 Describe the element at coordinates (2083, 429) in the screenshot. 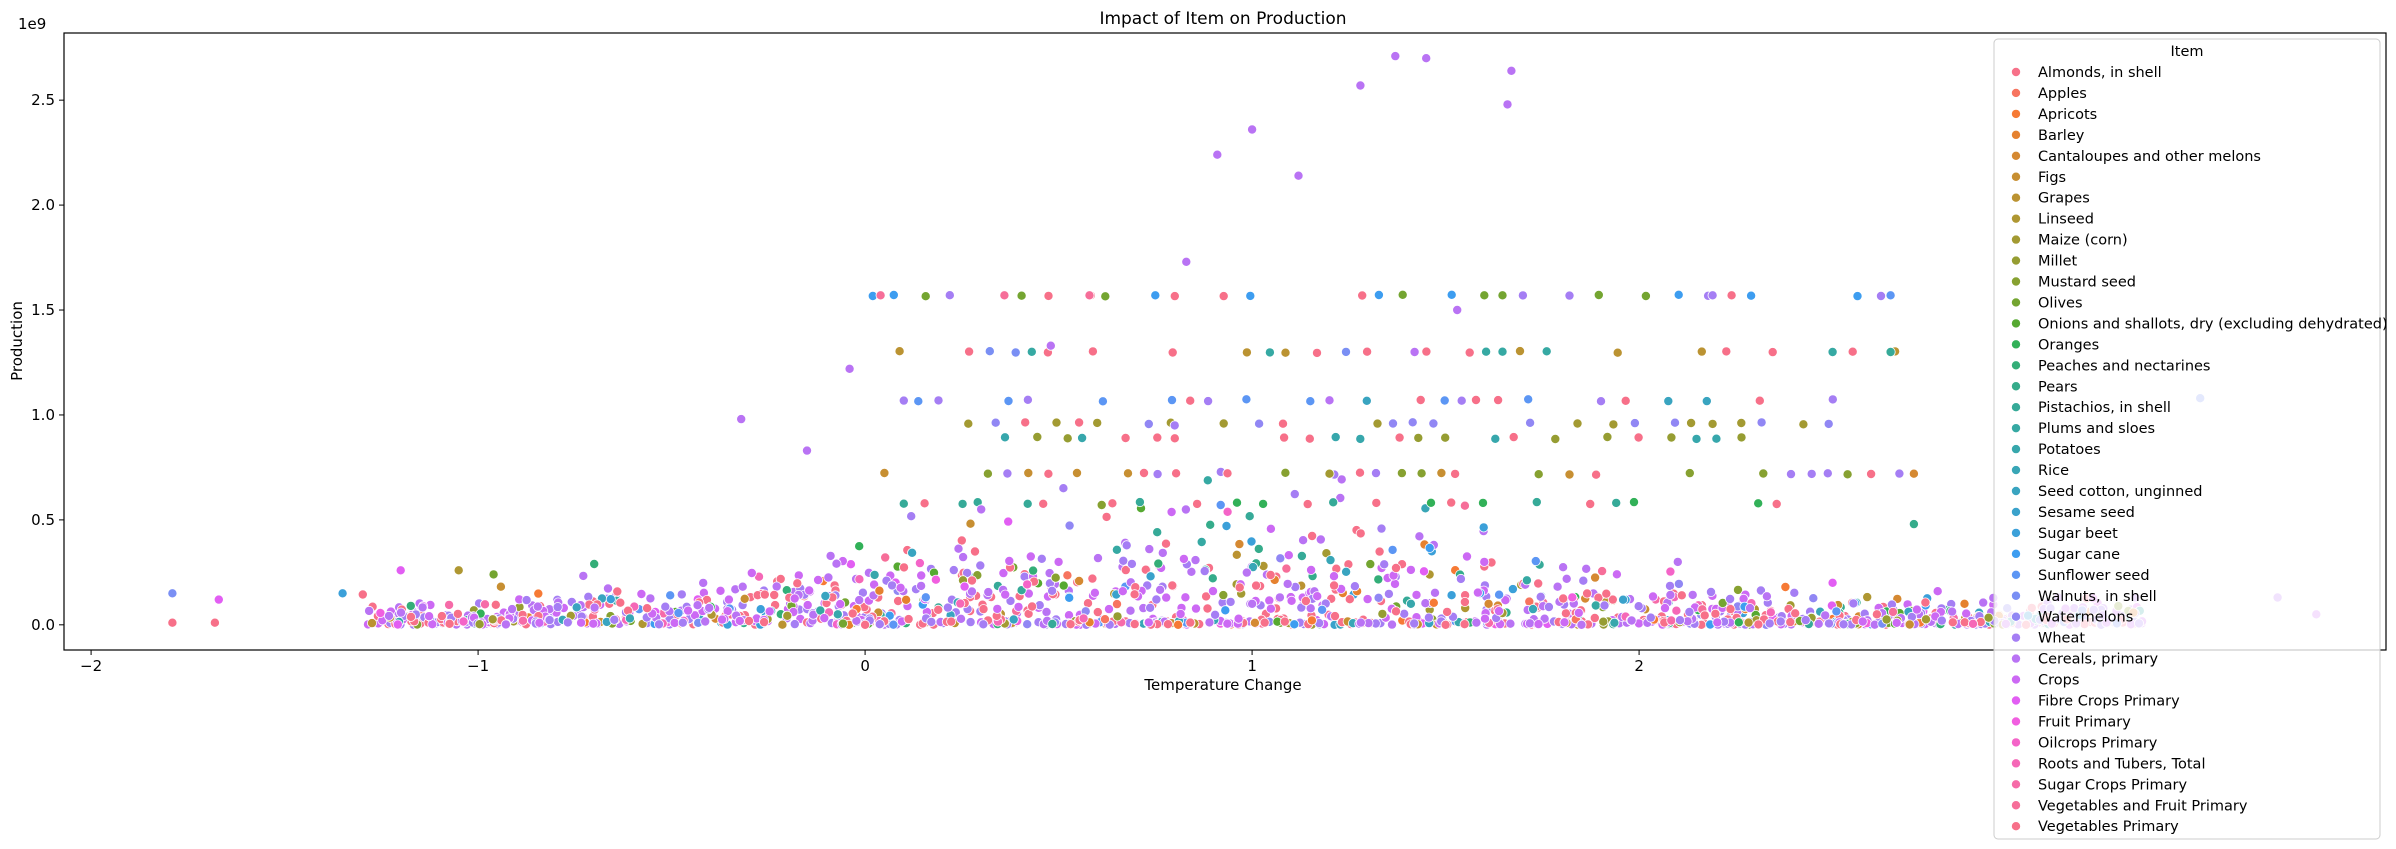

I see `legend-entry: Plums and sloes` at that location.